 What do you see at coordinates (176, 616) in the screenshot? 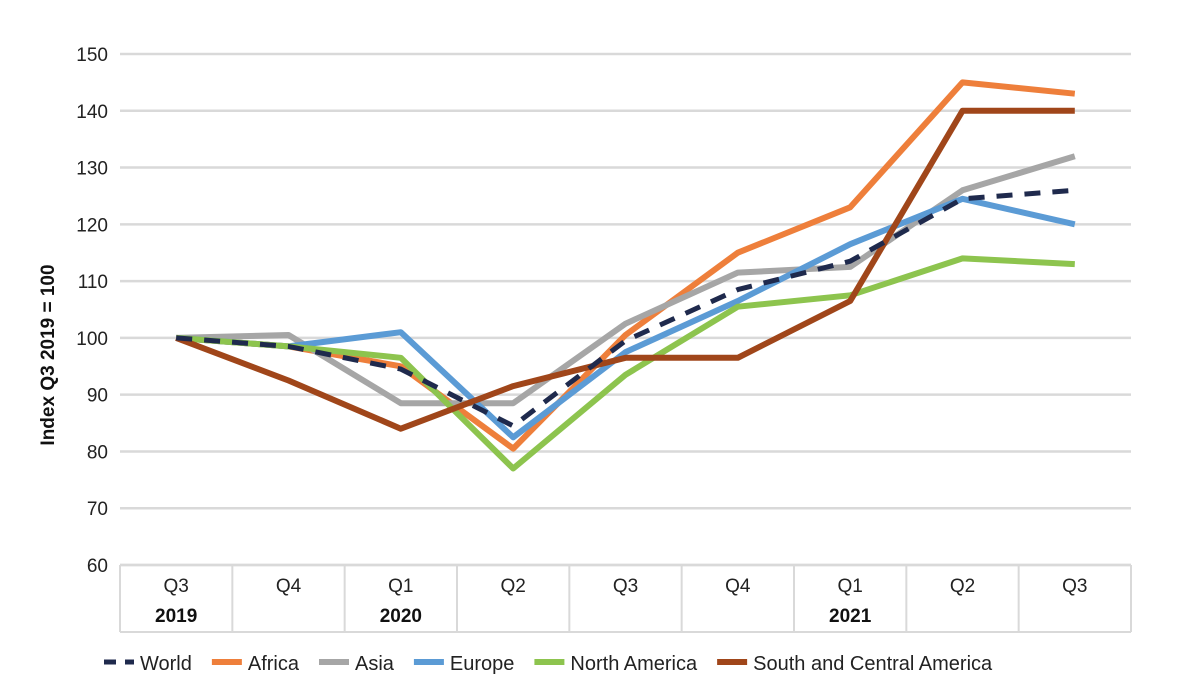
I see `x-year-label: 2019` at bounding box center [176, 616].